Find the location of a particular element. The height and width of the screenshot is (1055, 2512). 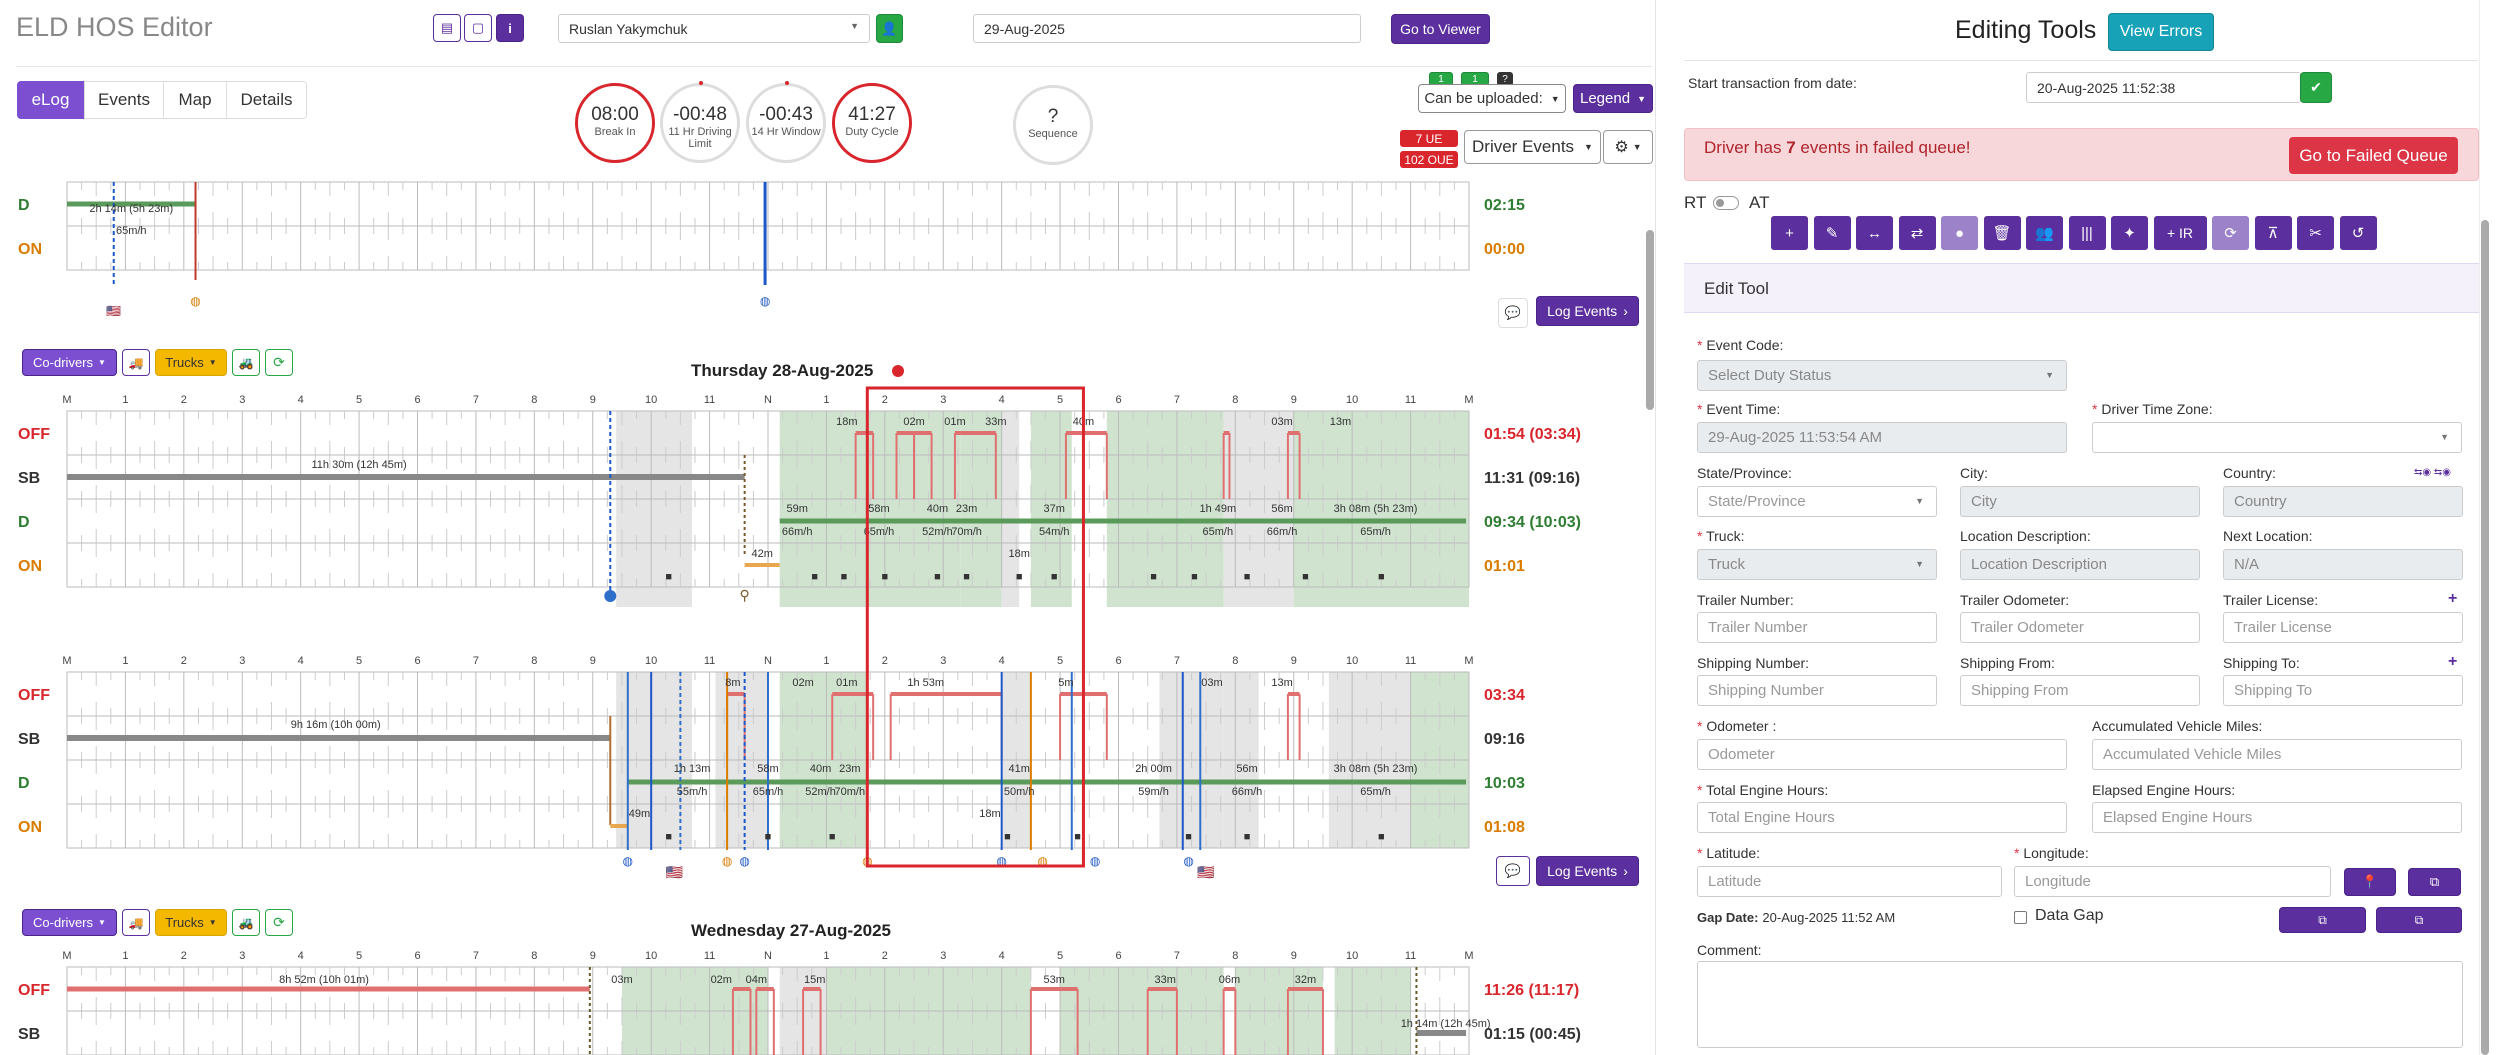

segment-label: 18m is located at coordinates (846, 422).